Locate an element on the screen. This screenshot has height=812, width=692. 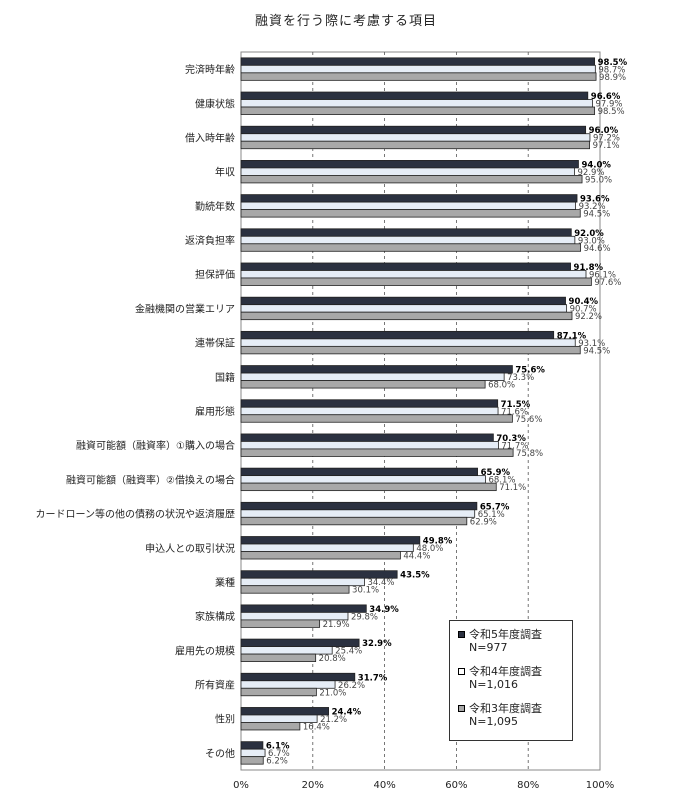
legend-item-r4: 令和4年度調査 N=1,016 is located at coordinates (515, 678).